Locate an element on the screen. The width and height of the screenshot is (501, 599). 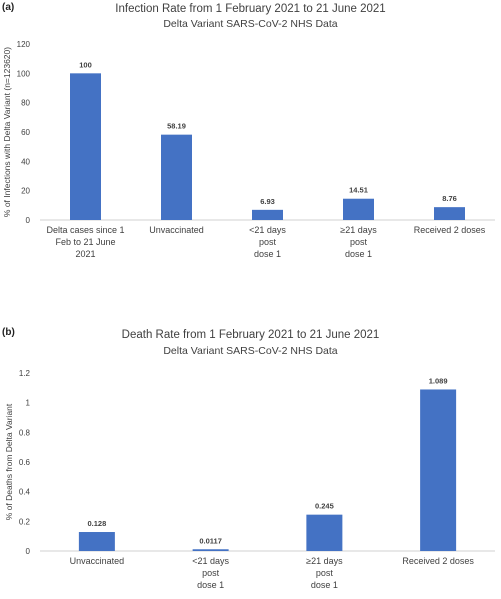
y-tick-label: 0.4 is located at coordinates (25, 492).